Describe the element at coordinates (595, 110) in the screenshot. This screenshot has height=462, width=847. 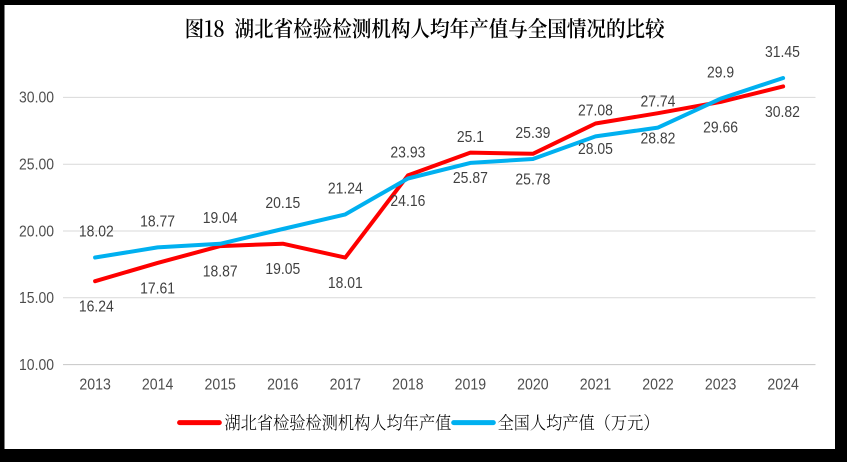
I see `svg-text: 27.08` at that location.